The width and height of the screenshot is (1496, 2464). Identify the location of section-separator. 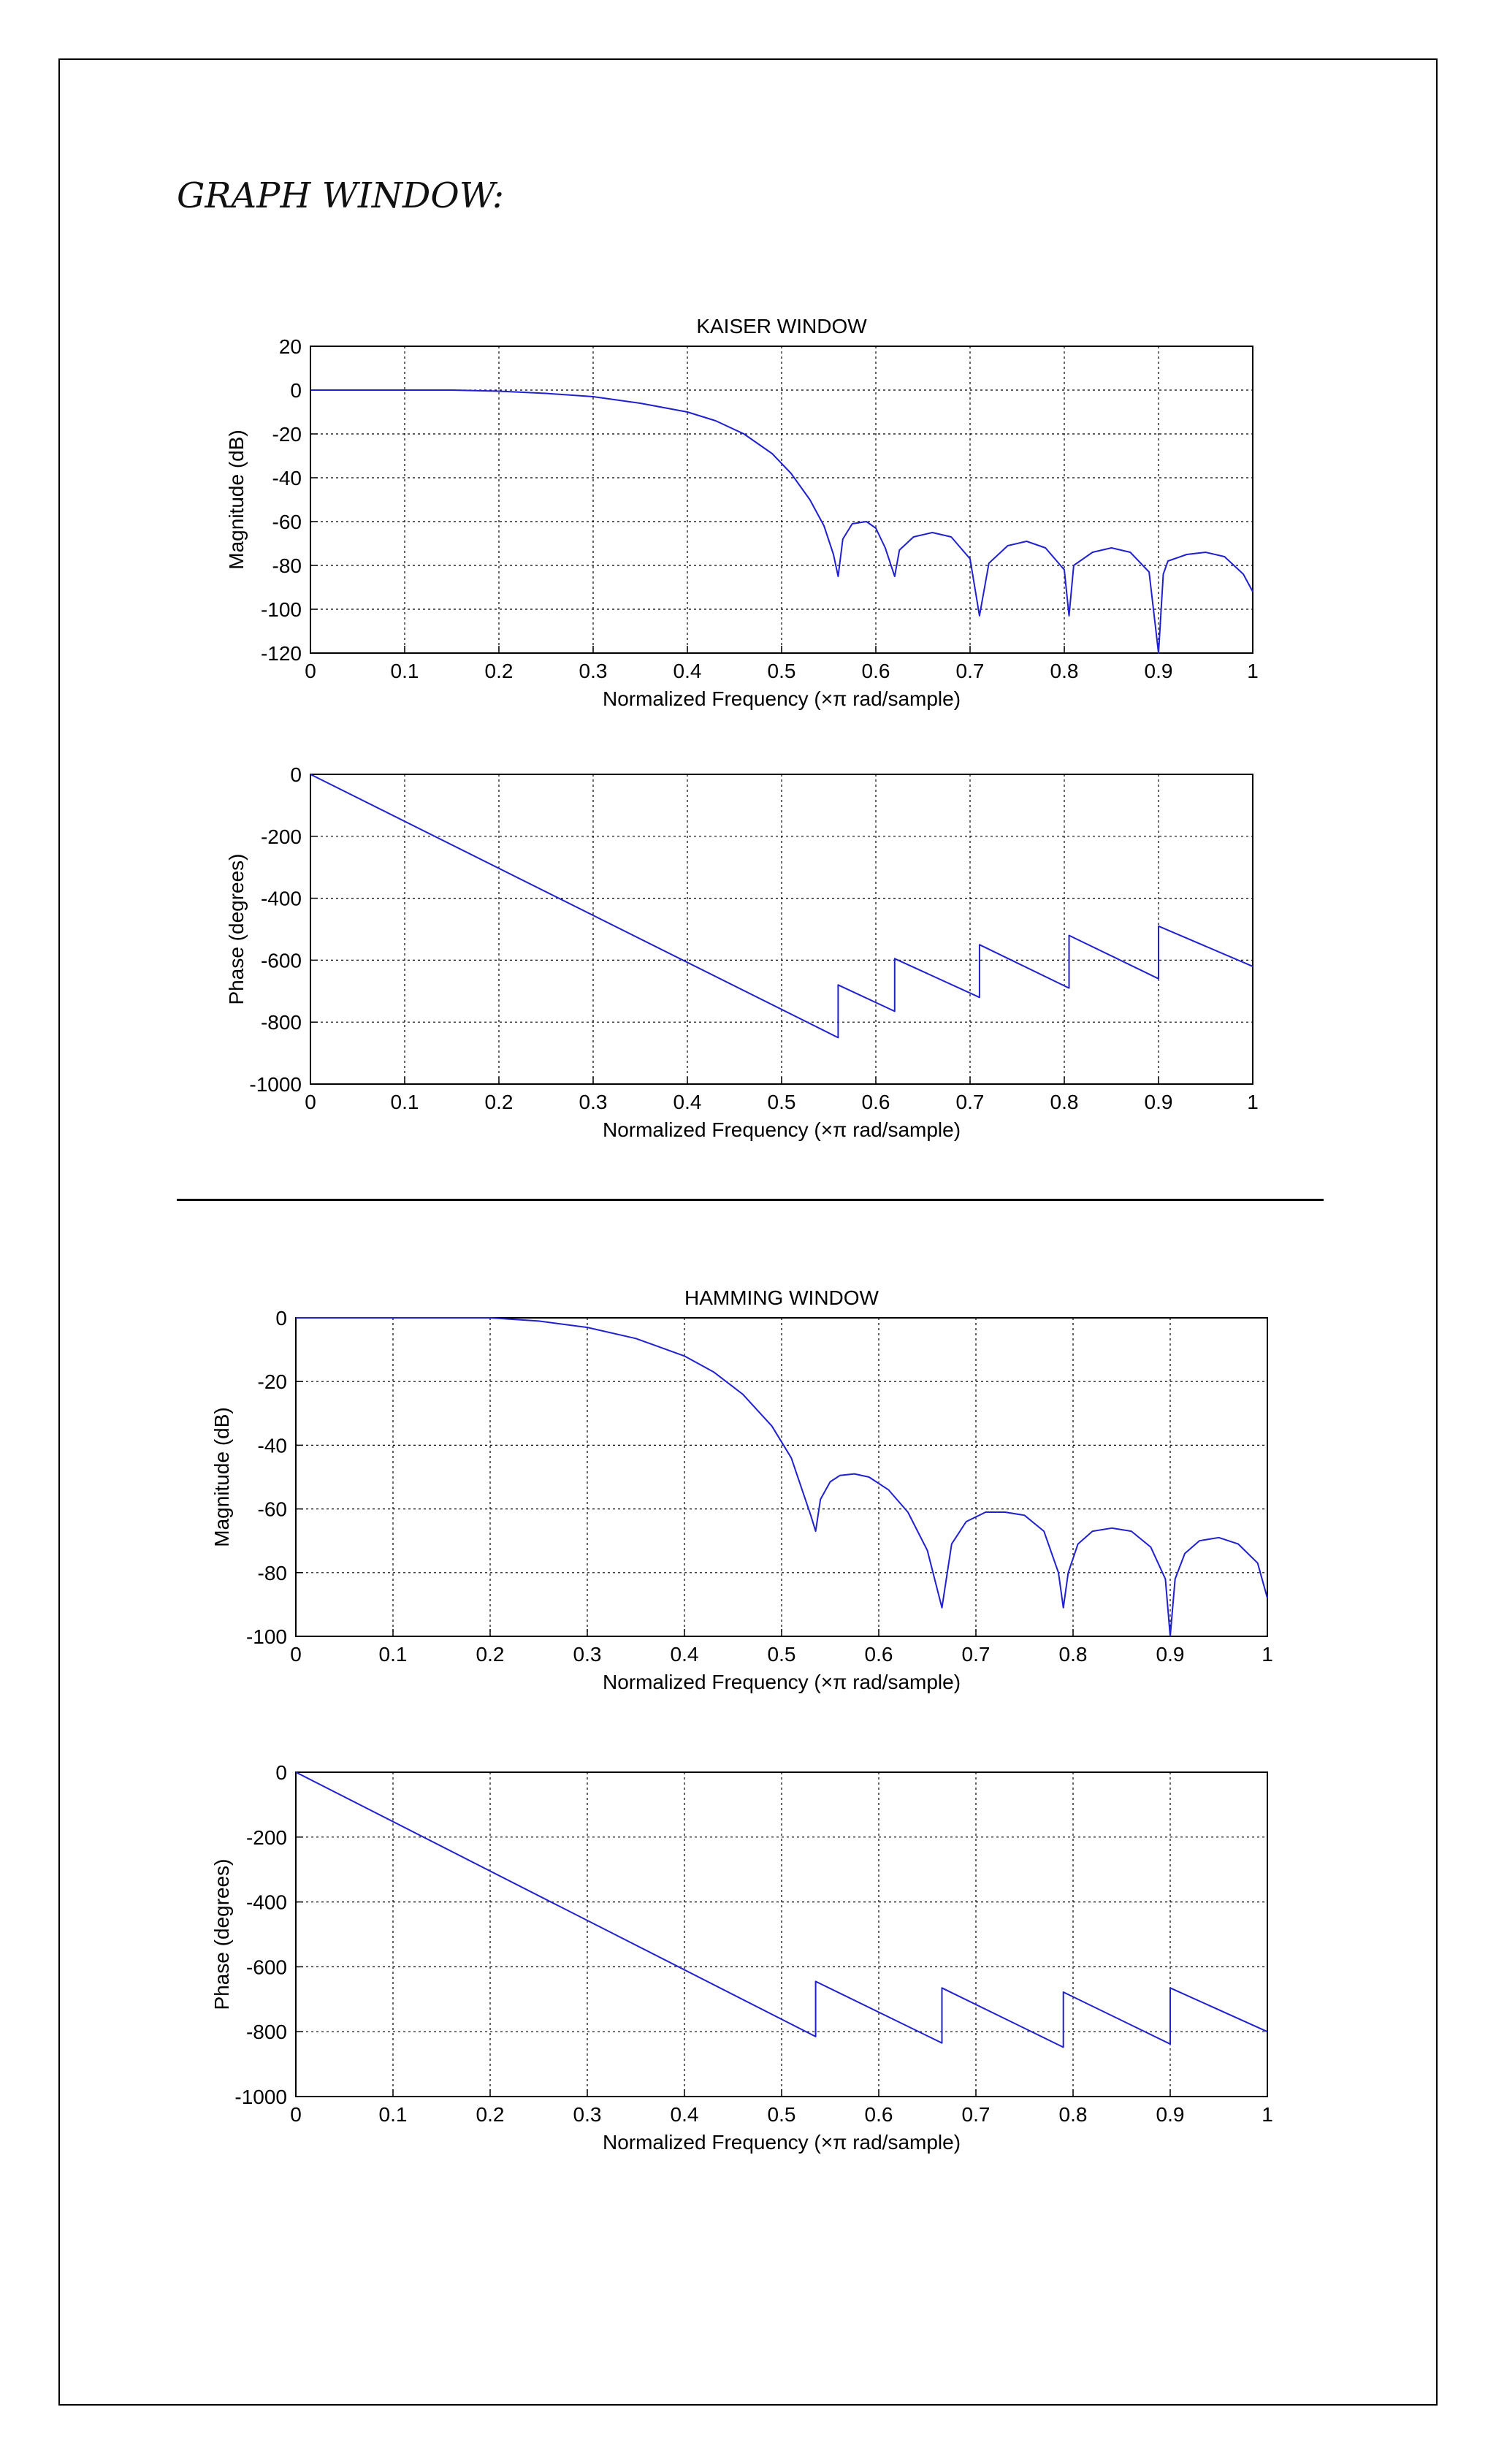
(750, 1200).